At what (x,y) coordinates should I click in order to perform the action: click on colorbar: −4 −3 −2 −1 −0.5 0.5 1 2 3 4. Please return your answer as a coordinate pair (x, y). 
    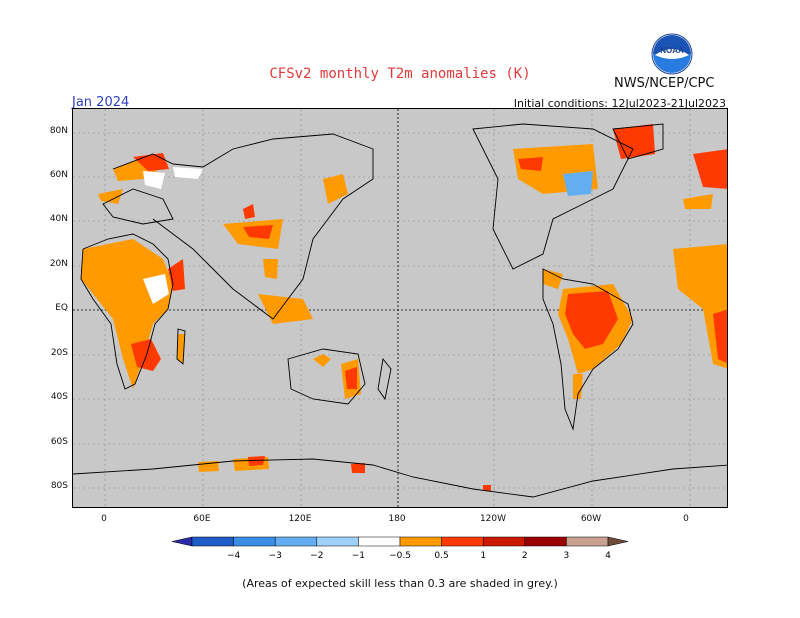
    Looking at the image, I should click on (400, 548).